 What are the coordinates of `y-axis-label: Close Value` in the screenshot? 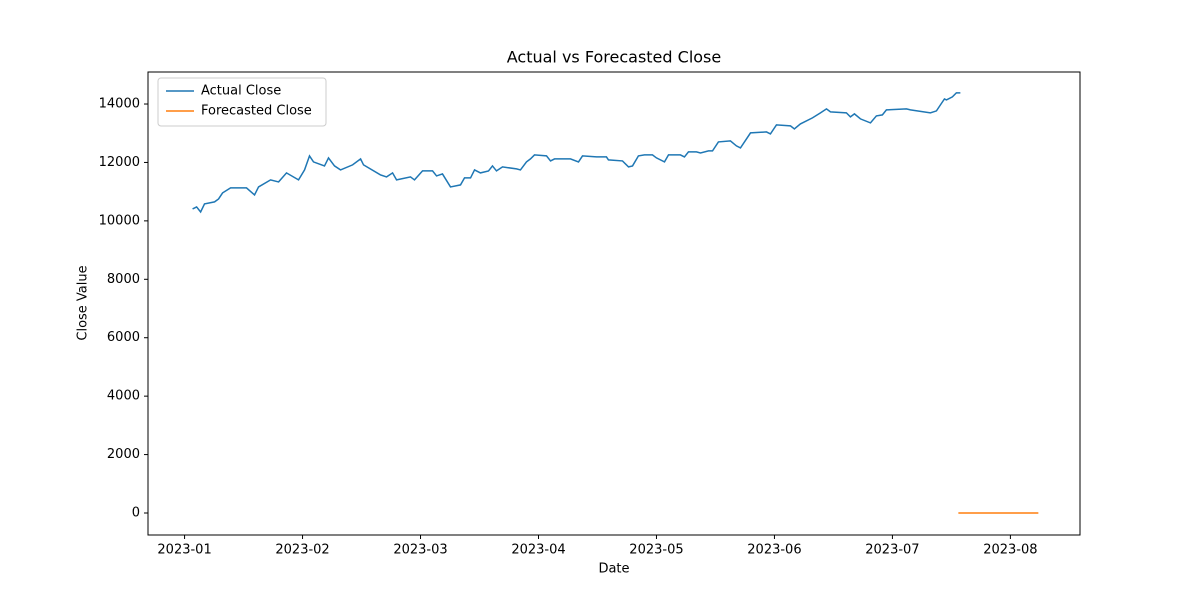 It's located at (83, 302).